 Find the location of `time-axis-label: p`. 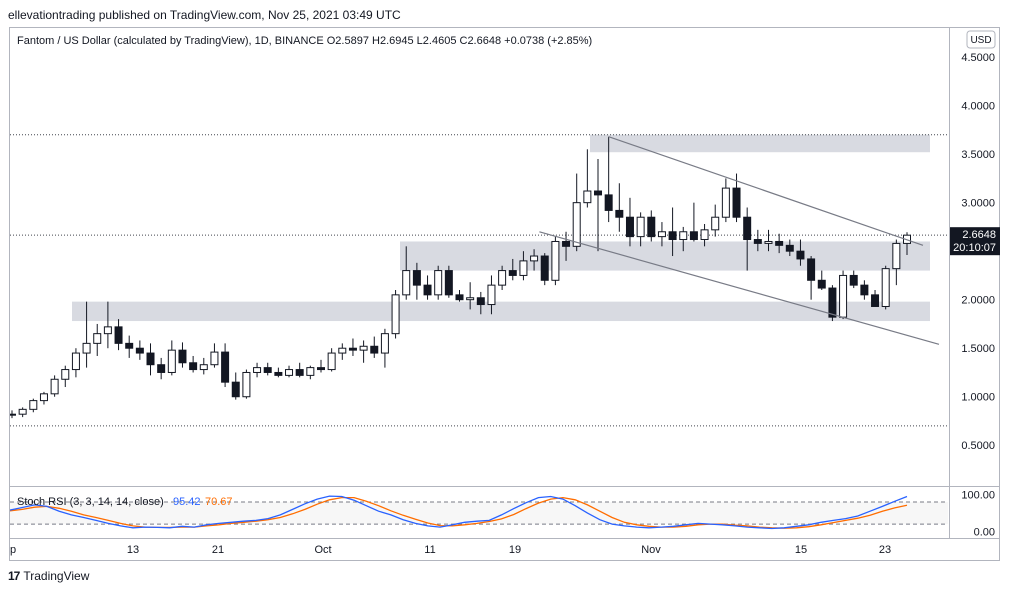

time-axis-label: p is located at coordinates (13, 550).